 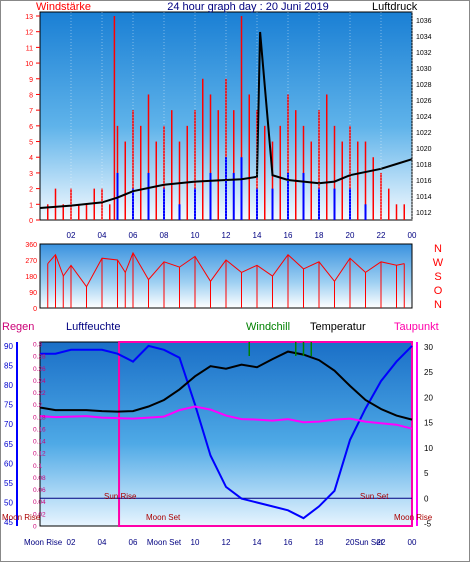 I want to click on wind-tick: 9, so click(x=31, y=80).